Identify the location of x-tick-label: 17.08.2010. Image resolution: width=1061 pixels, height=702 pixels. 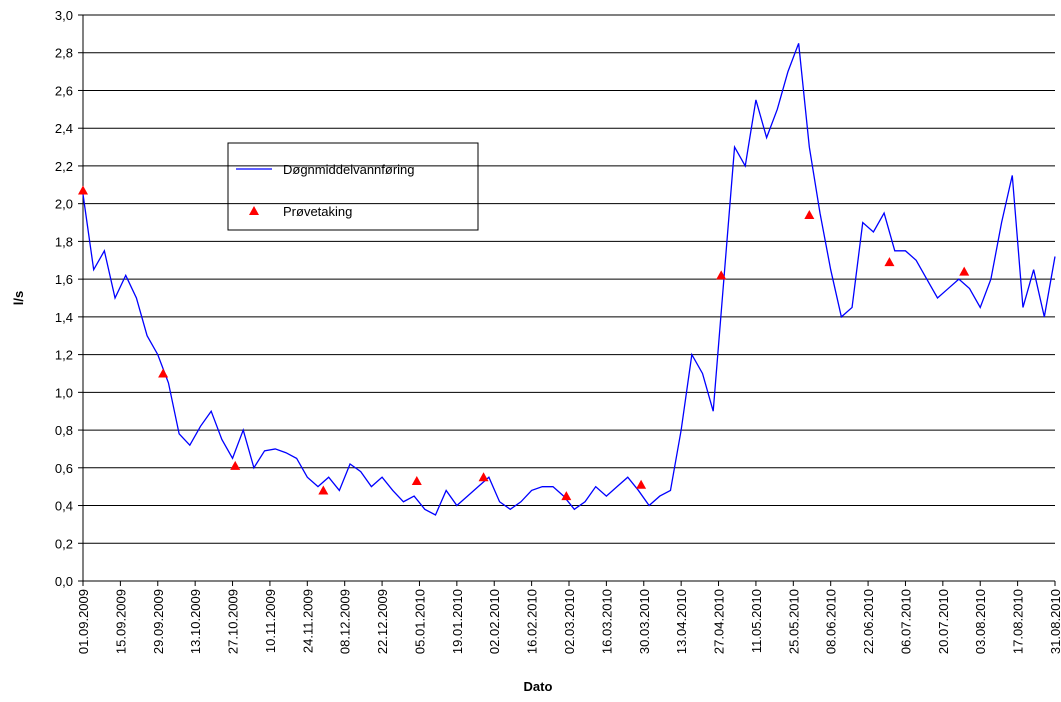
(1018, 621).